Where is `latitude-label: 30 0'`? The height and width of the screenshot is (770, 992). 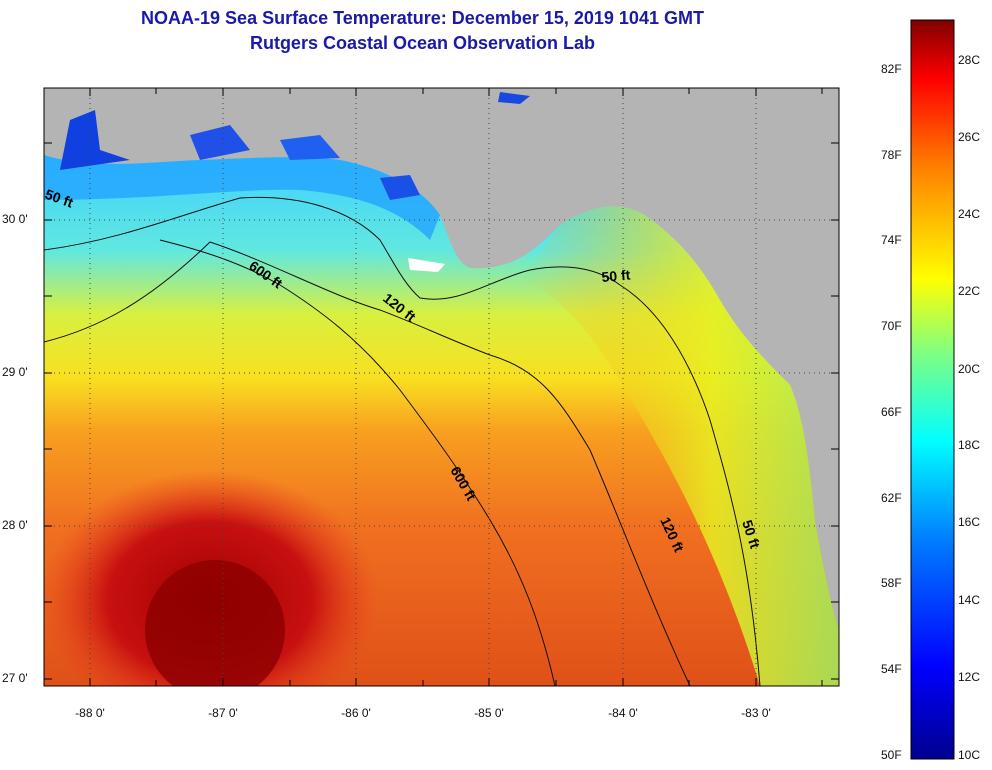 latitude-label: 30 0' is located at coordinates (15, 219).